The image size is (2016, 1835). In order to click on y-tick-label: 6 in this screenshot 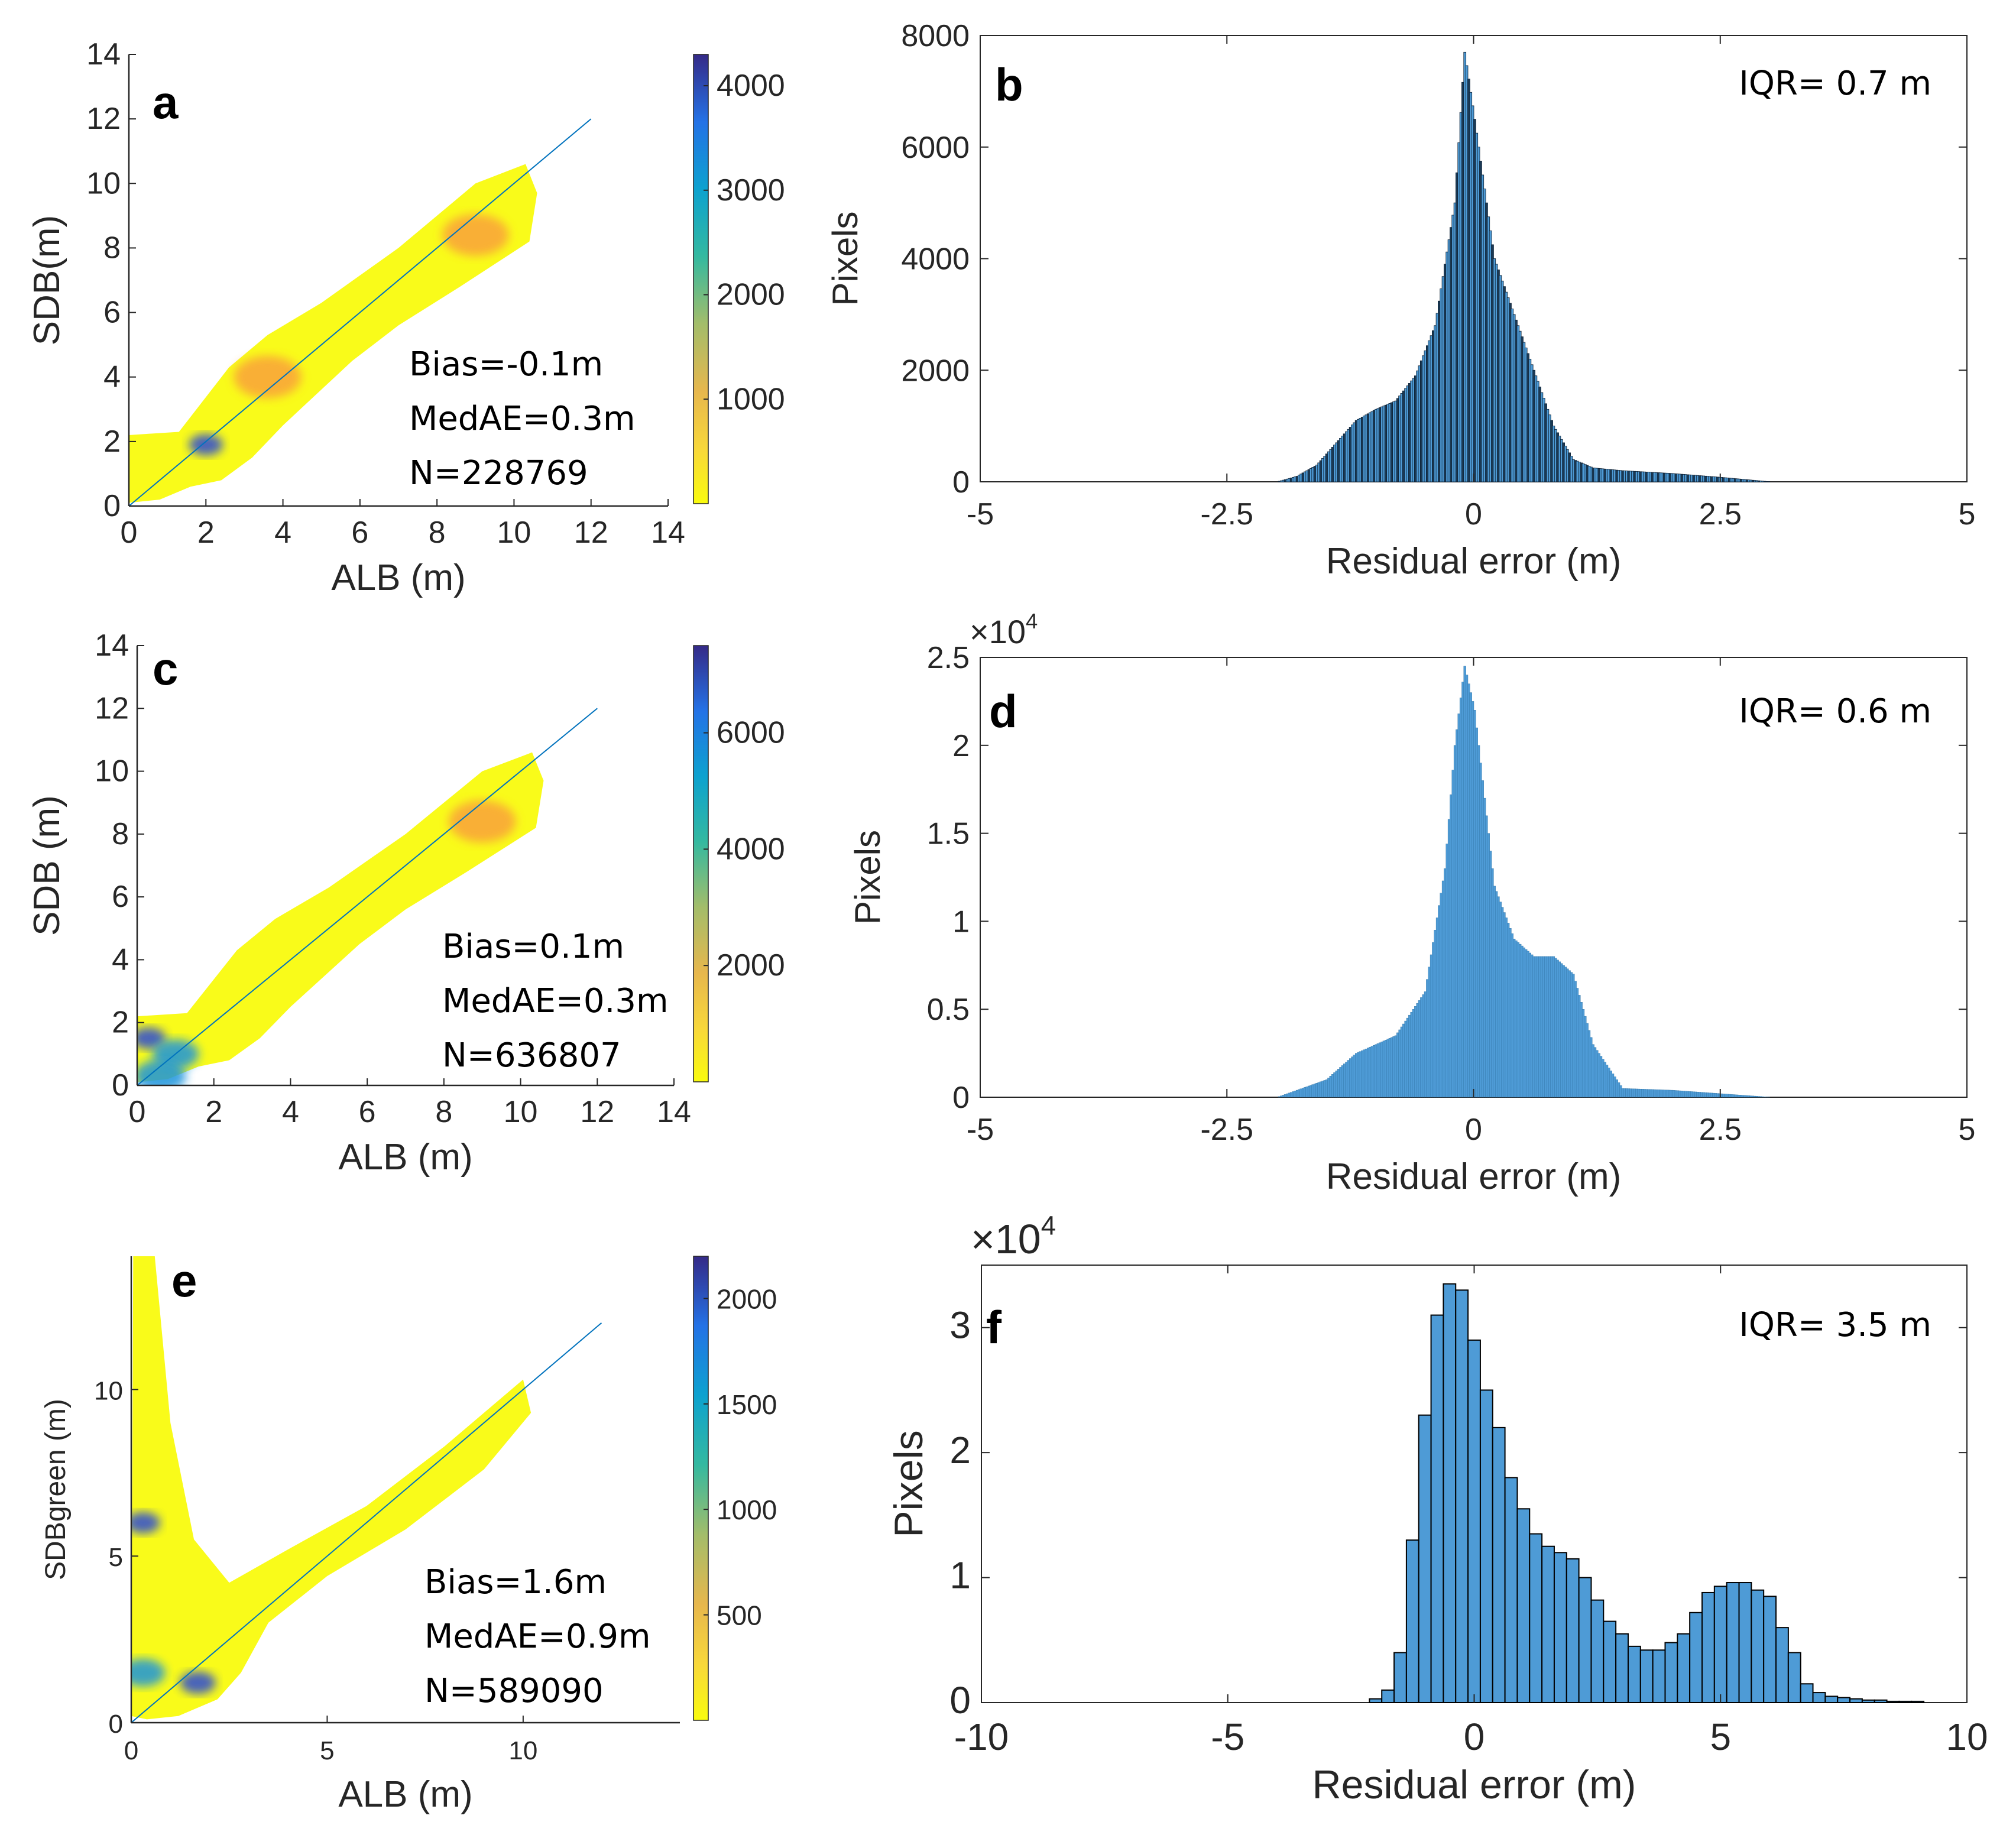, I will do `click(112, 313)`.